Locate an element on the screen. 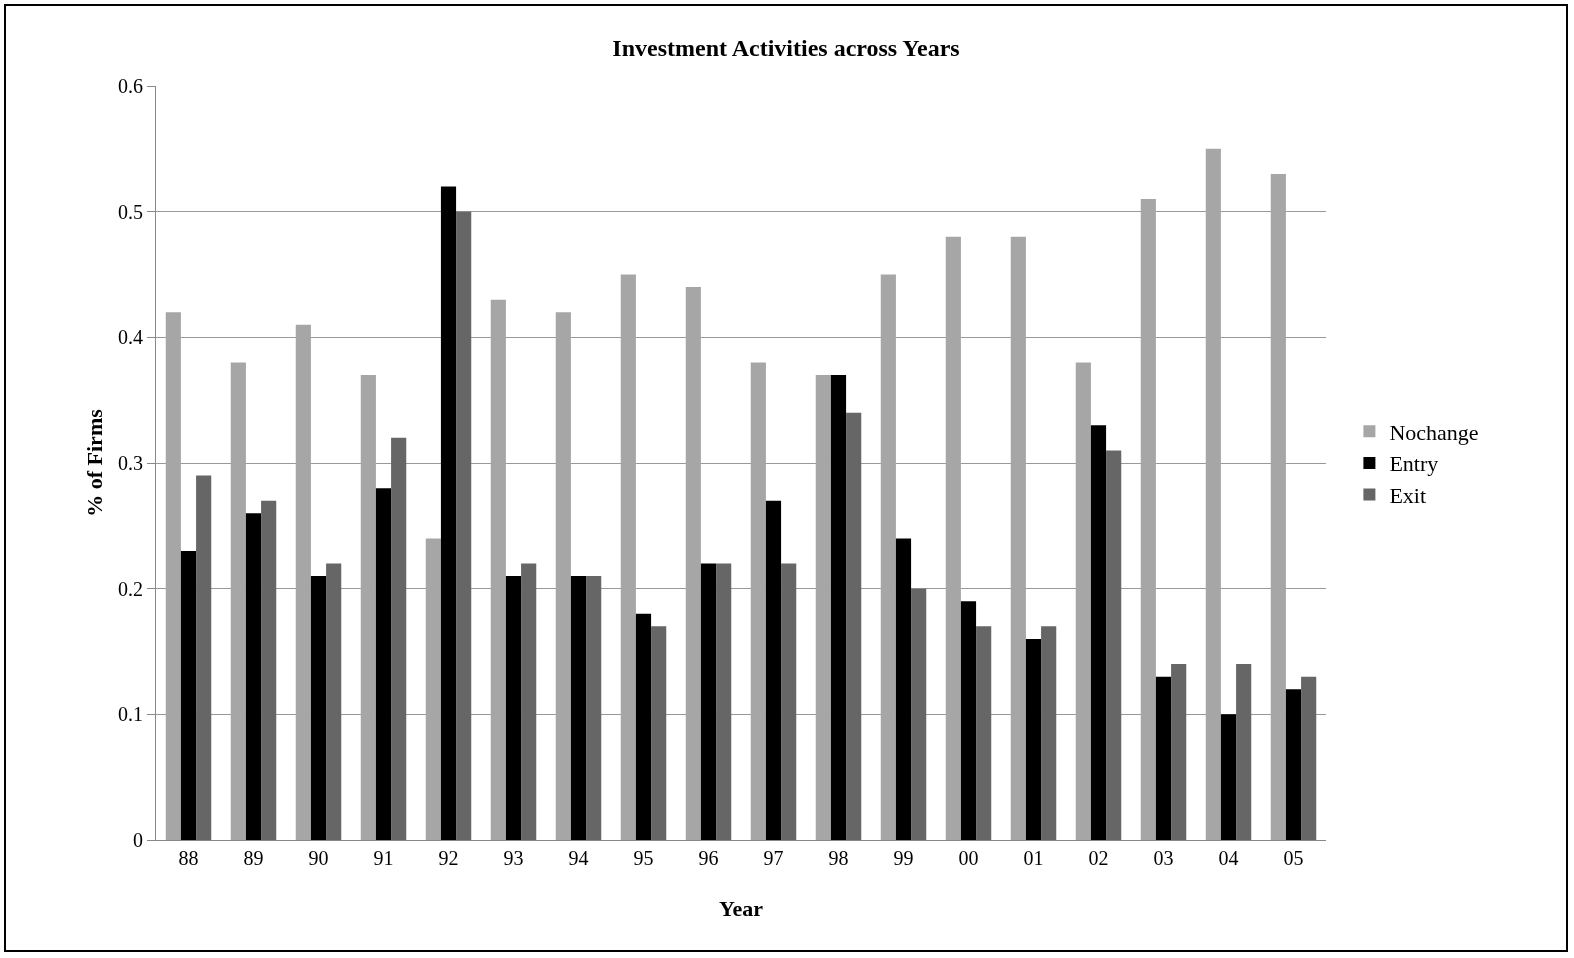 The height and width of the screenshot is (958, 1574). x-tick-label: 88 is located at coordinates (188, 858).